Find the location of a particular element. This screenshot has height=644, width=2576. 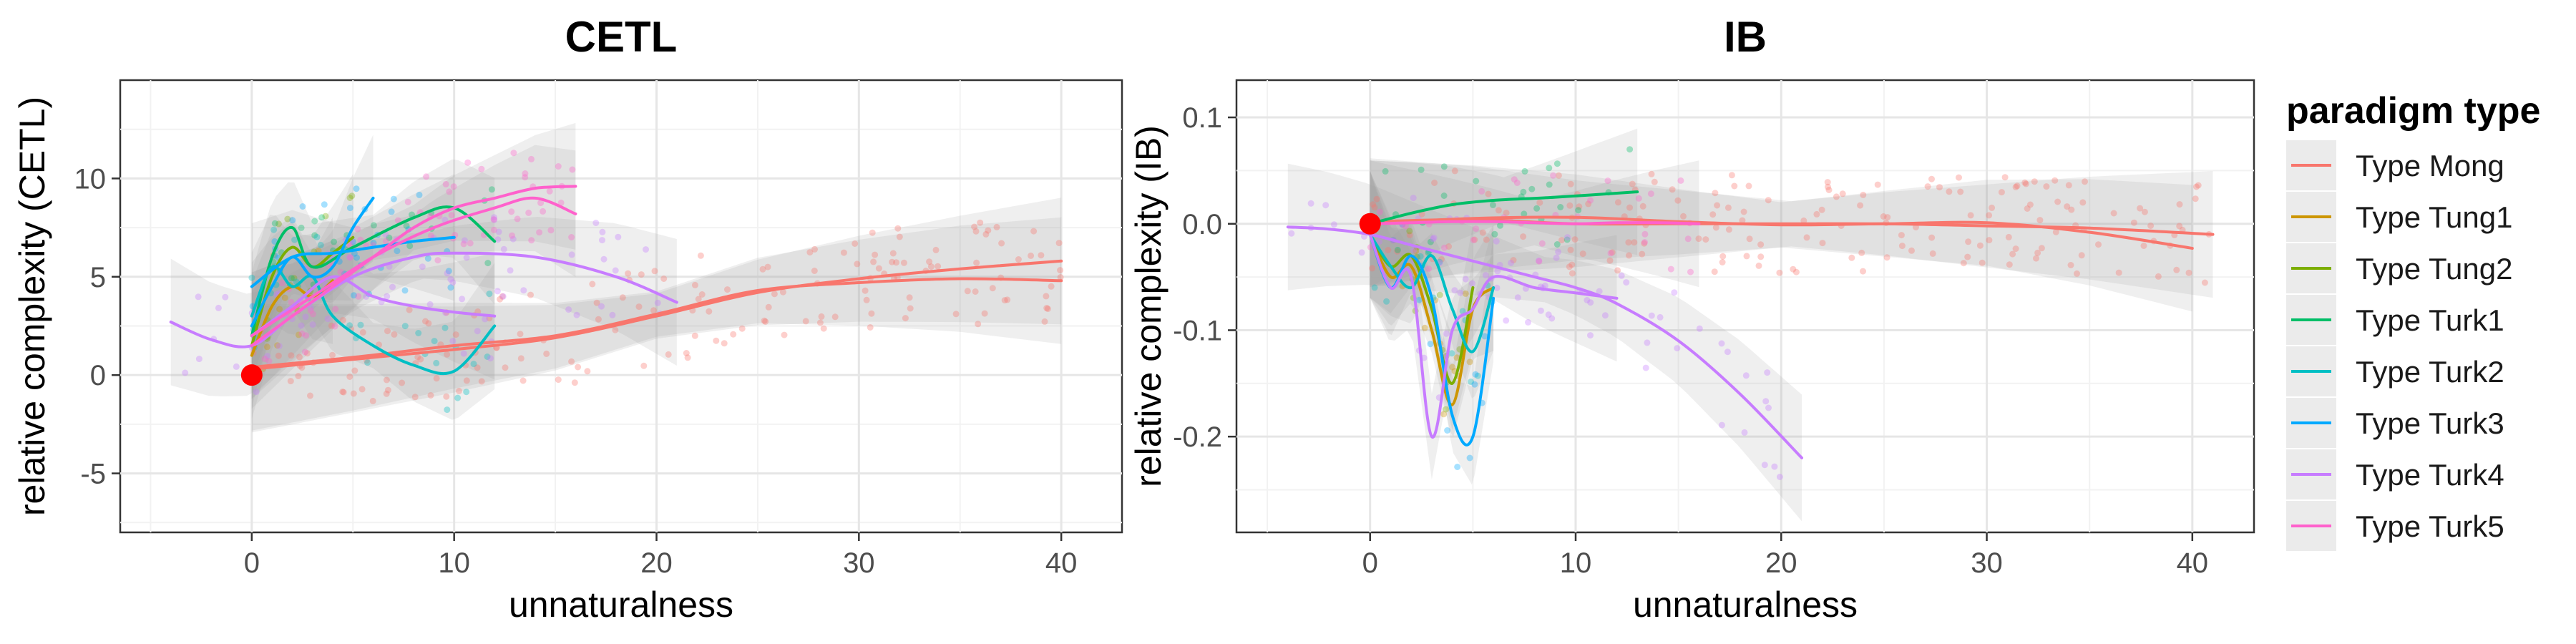

cetl-band-type-turk4 is located at coordinates (373, 320).